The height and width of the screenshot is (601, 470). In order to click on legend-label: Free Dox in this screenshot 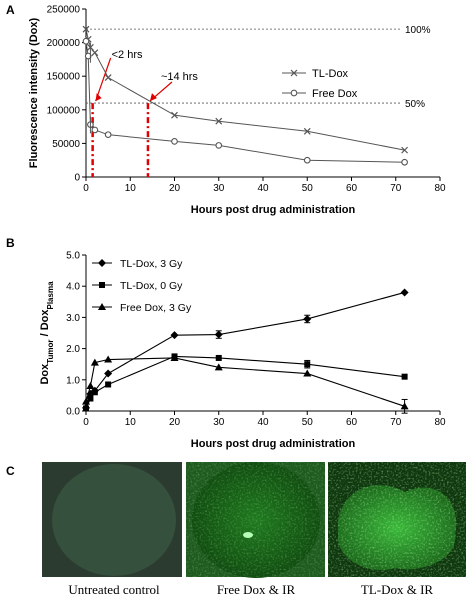, I will do `click(335, 94)`.